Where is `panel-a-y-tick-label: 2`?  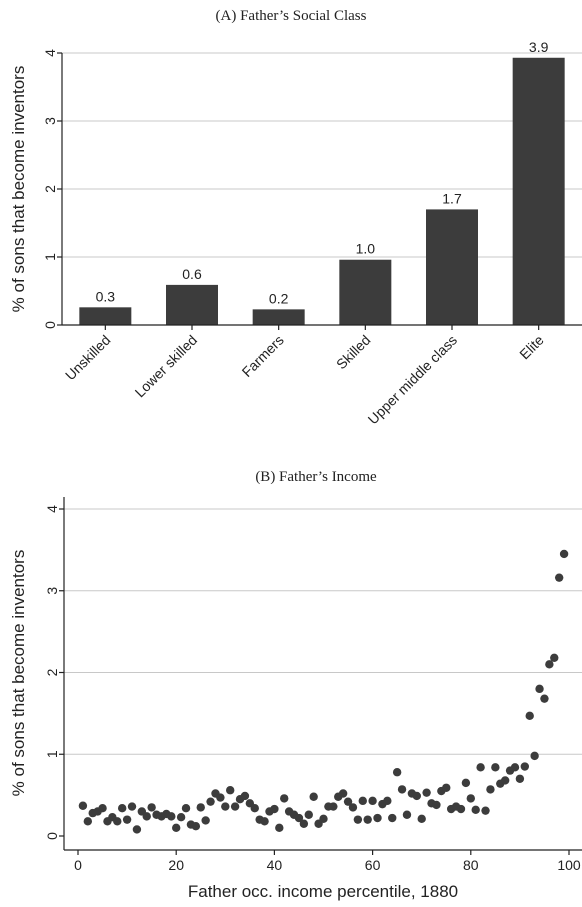
panel-a-y-tick-label: 2 is located at coordinates (50, 189).